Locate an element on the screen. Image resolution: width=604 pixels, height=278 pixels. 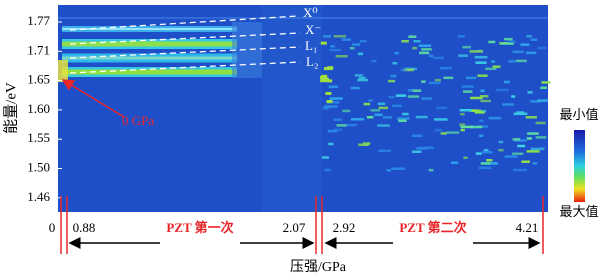
heatmap-region is located at coordinates (292, 108).